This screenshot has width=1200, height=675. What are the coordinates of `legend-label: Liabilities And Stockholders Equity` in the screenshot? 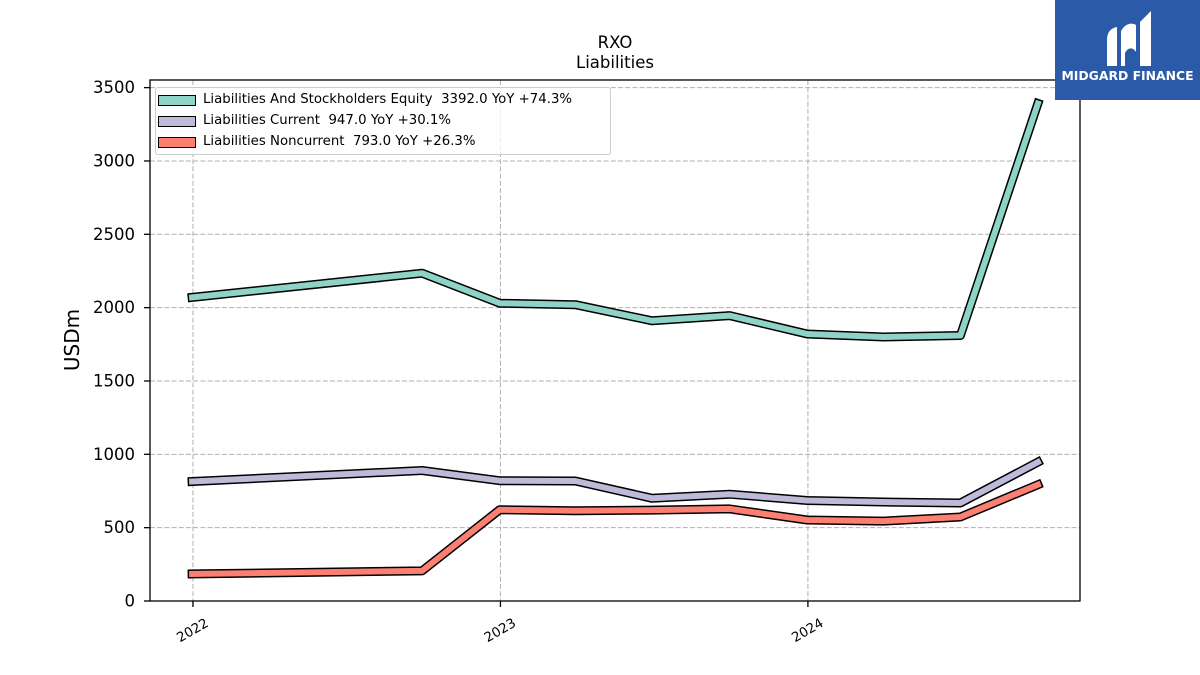 It's located at (318, 100).